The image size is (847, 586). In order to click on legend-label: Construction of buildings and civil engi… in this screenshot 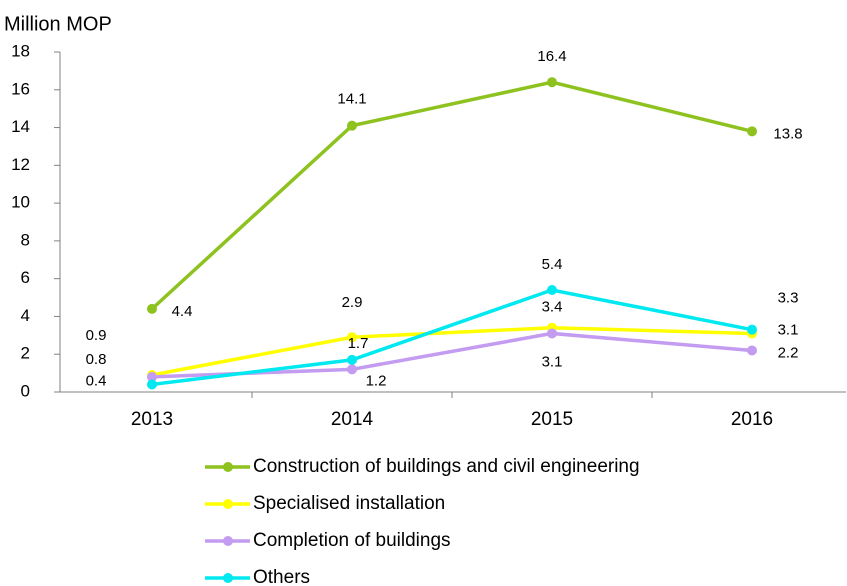, I will do `click(446, 466)`.